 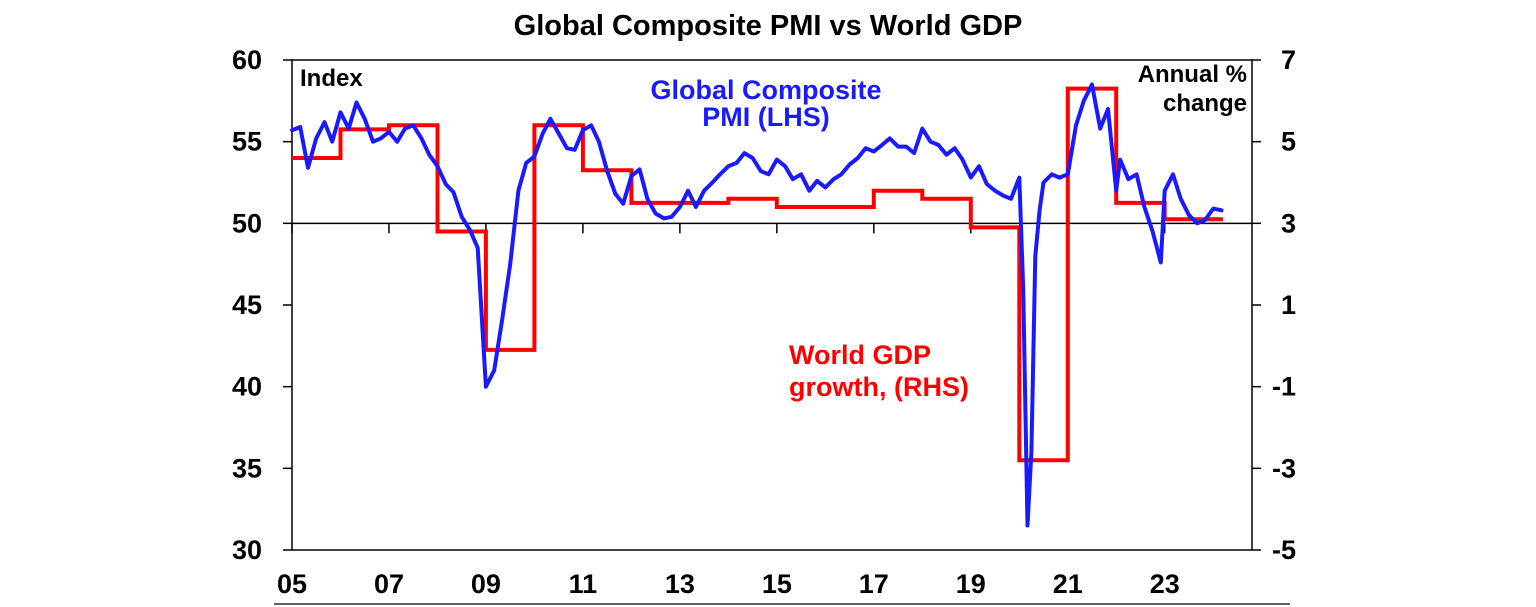 I want to click on left-tick-label: 60, so click(x=247, y=60).